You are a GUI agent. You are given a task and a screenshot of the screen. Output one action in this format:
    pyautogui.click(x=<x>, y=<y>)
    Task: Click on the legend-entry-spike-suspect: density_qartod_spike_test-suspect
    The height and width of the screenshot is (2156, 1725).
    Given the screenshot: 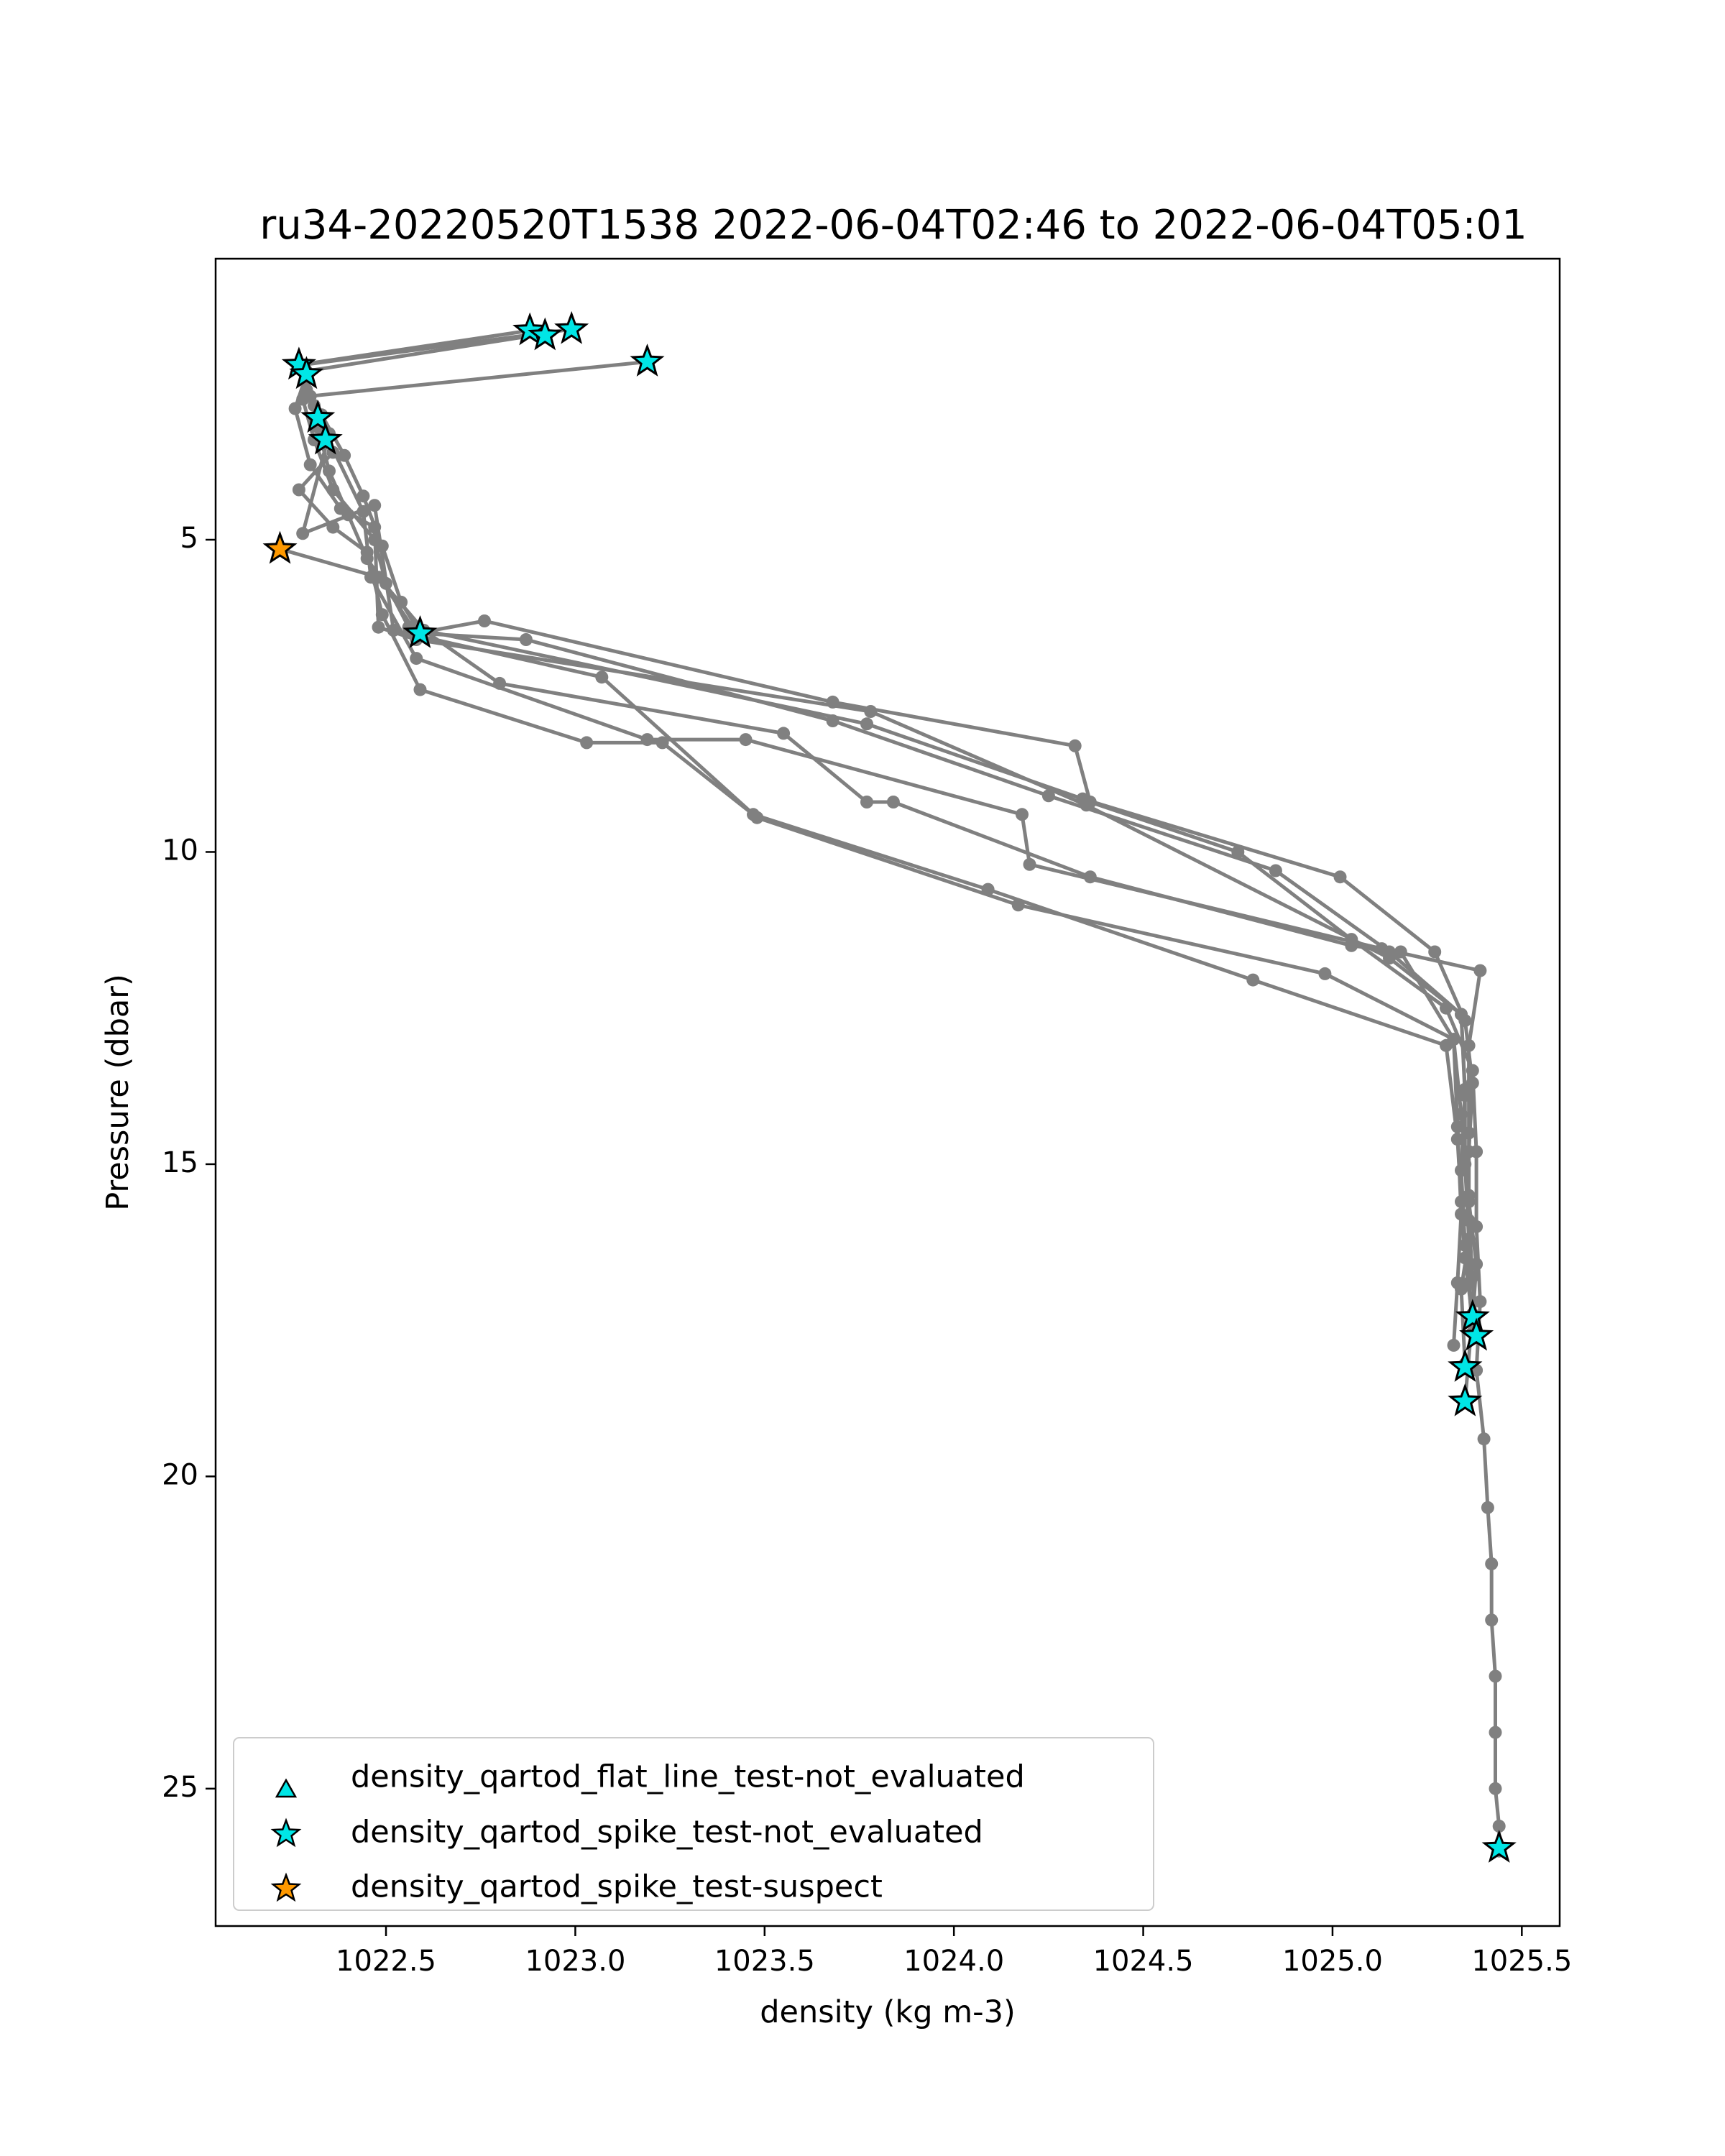 What is the action you would take?
    pyautogui.click(x=576, y=1887)
    